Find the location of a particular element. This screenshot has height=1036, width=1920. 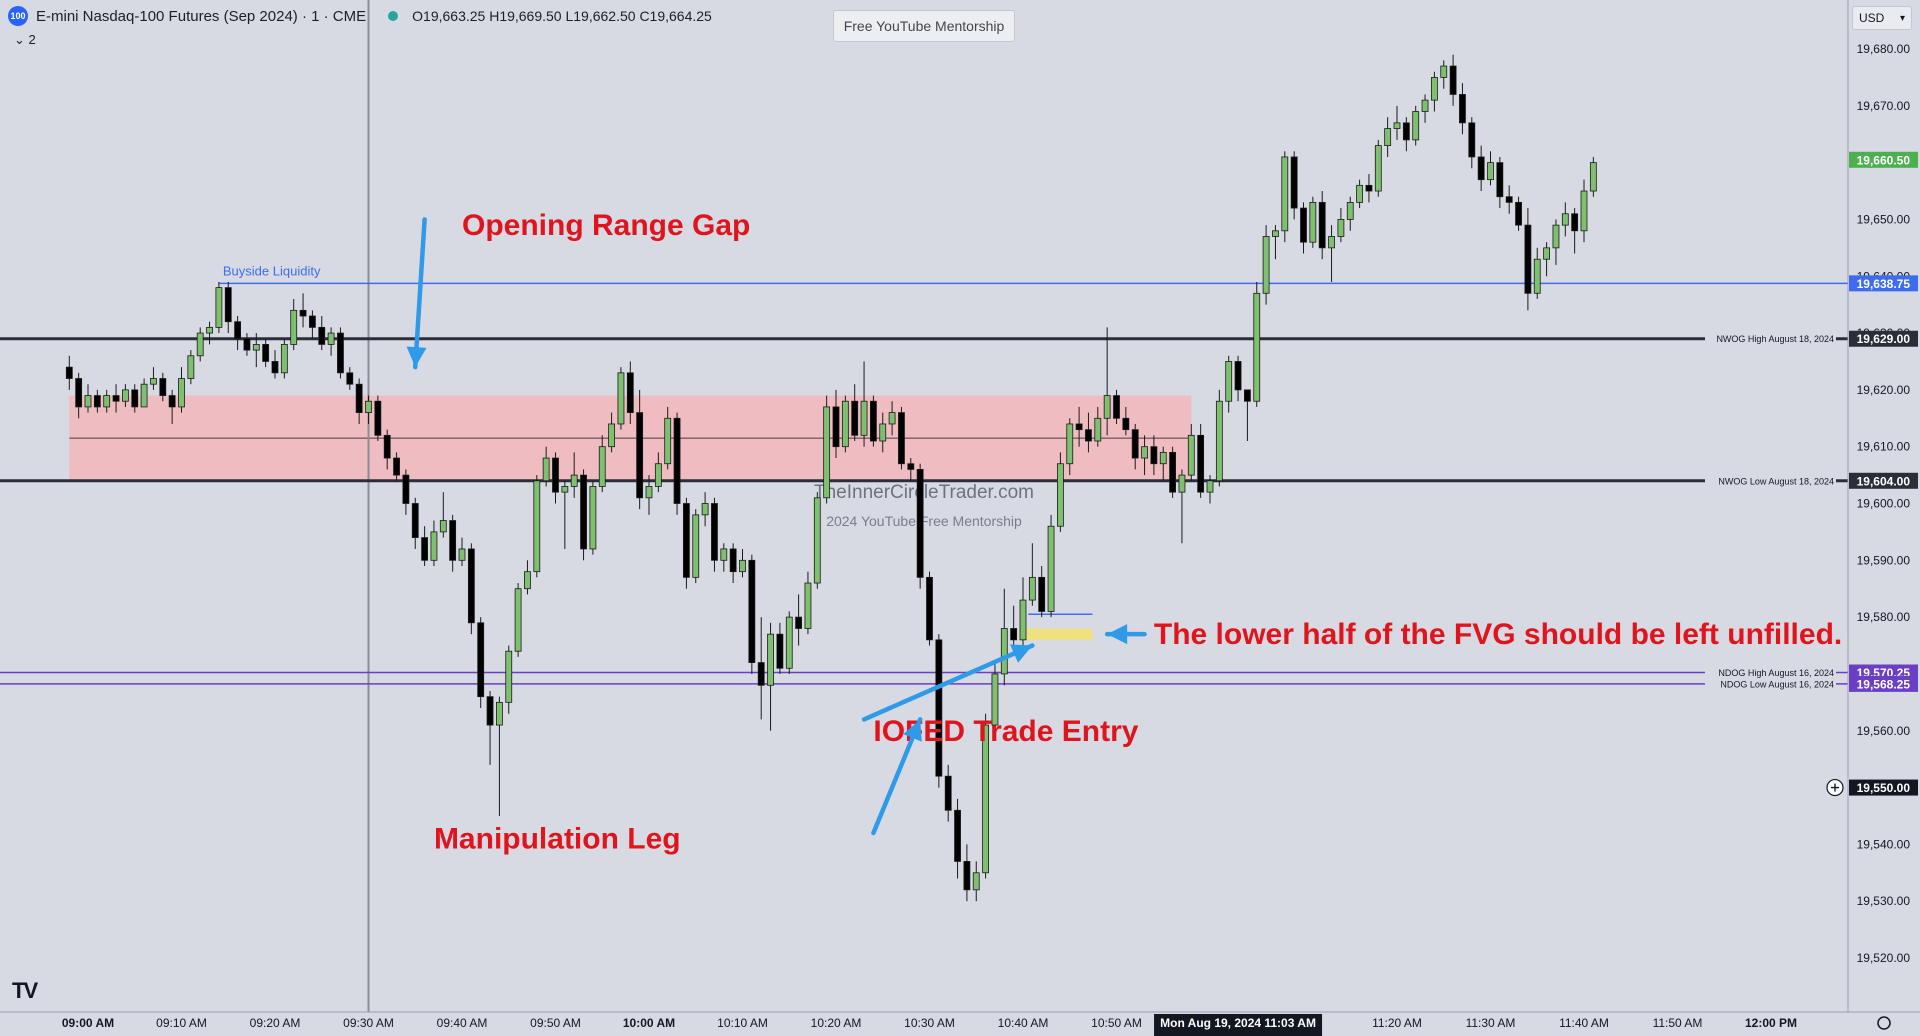

x-tick-label: 09:40 AM is located at coordinates (462, 1023).